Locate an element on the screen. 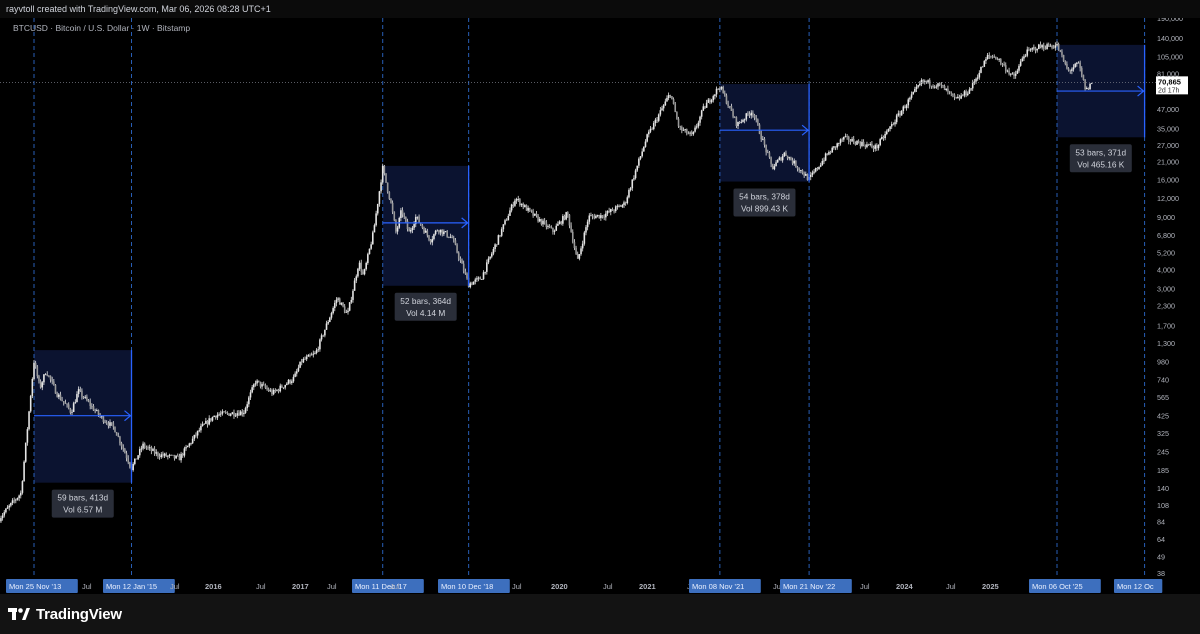 The width and height of the screenshot is (1200, 634). time-tick-label: Mon 10 Dec '18 is located at coordinates (467, 586).